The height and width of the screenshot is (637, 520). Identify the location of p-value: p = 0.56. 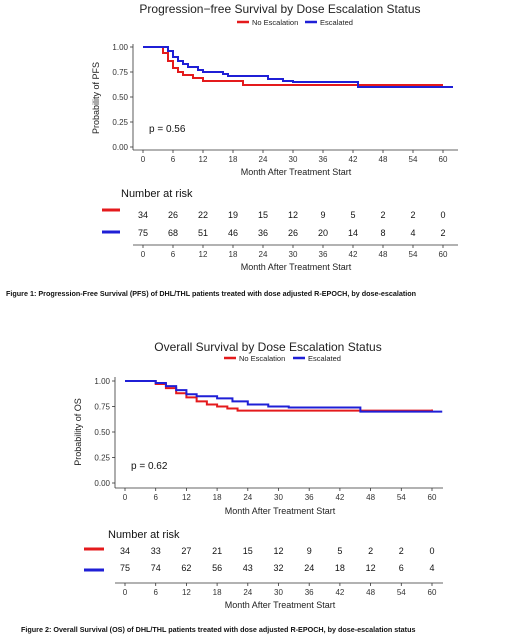
(167, 129).